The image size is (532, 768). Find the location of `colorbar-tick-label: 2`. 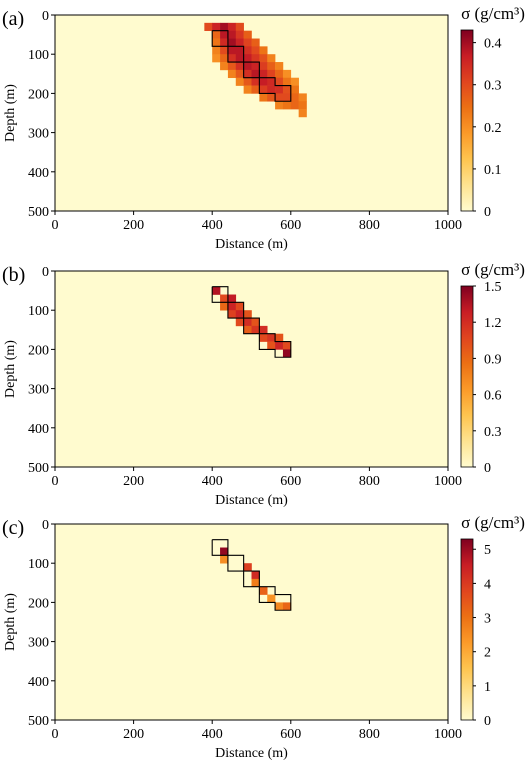

colorbar-tick-label: 2 is located at coordinates (487, 653).